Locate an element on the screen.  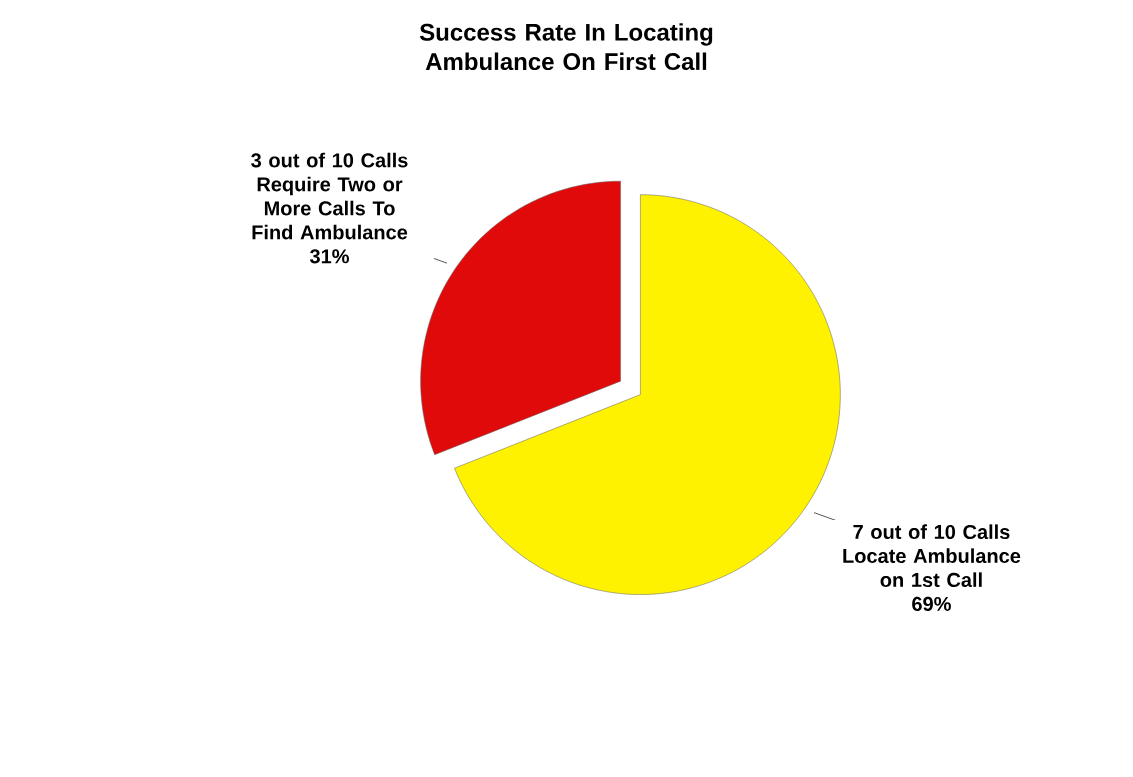
slice-label: 7 out of 10 Calls Locate Ambulance on 1st Call is located at coordinates (932, 555).